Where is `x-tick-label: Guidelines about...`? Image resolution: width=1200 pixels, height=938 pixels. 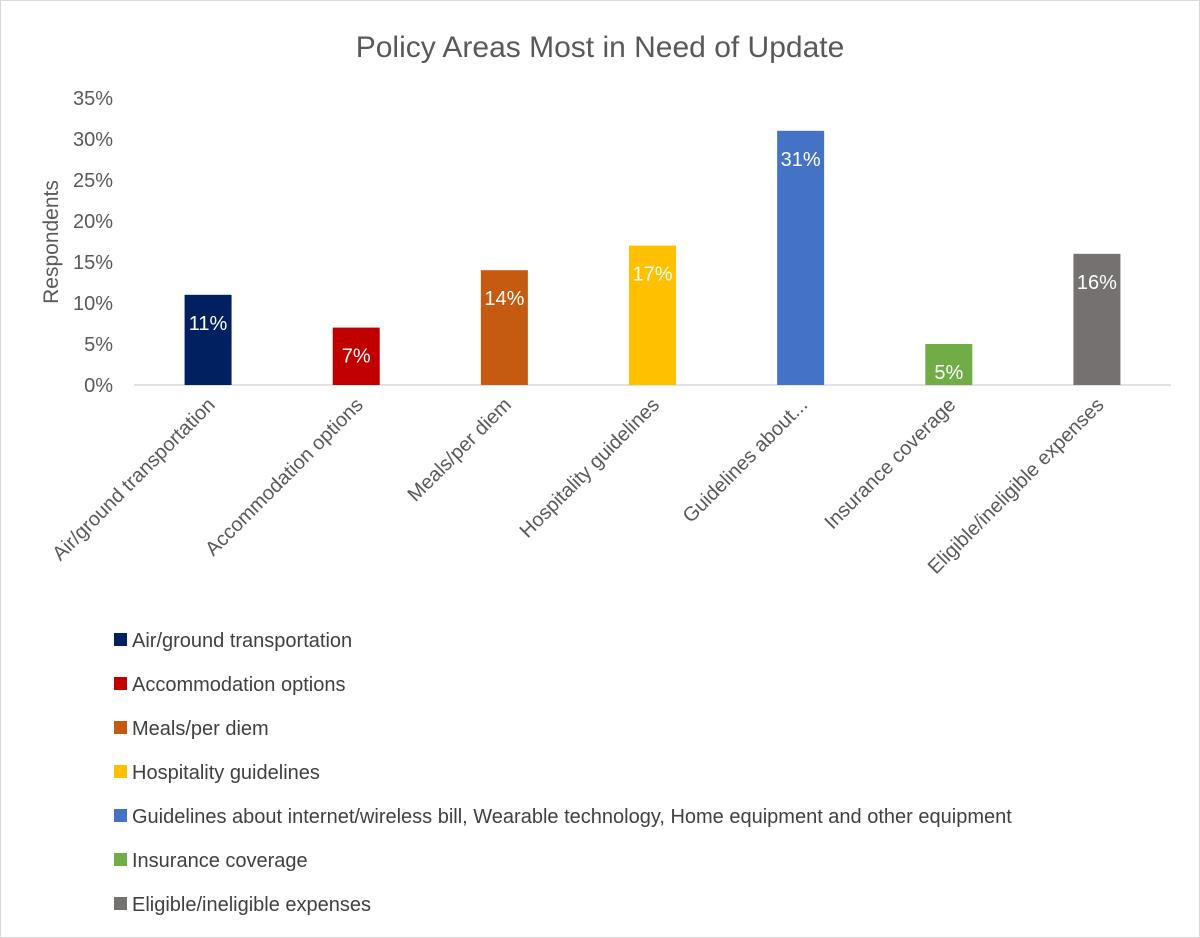
x-tick-label: Guidelines about... is located at coordinates (745, 460).